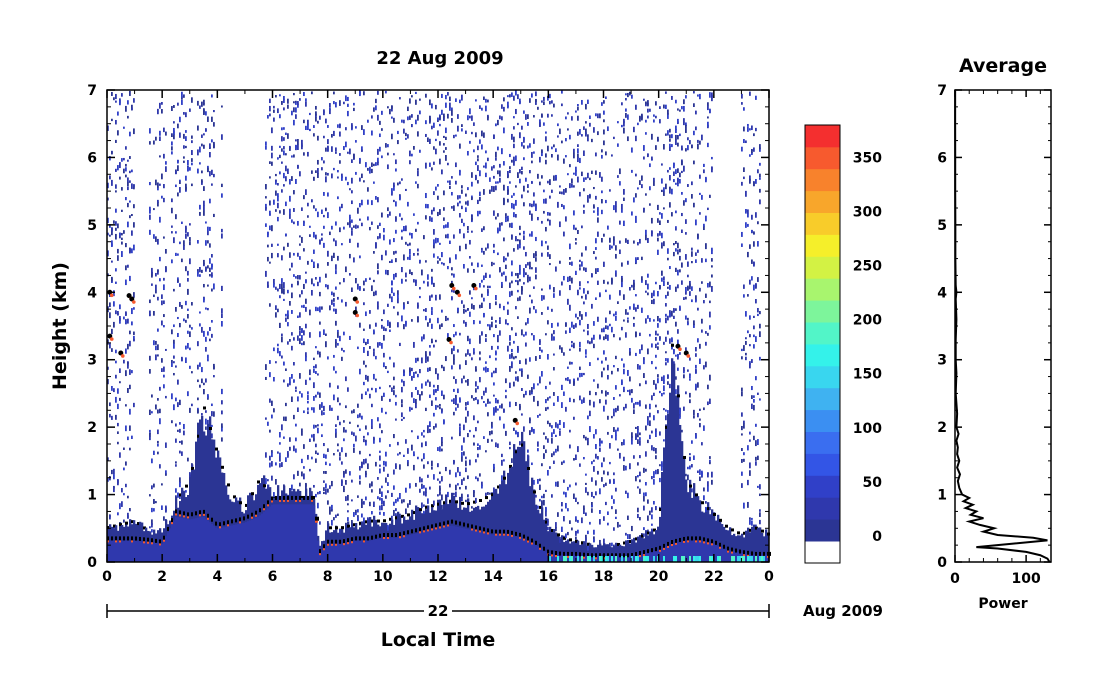  What do you see at coordinates (636, 539) in the screenshot?
I see `aerosol-layer-marker` at bounding box center [636, 539].